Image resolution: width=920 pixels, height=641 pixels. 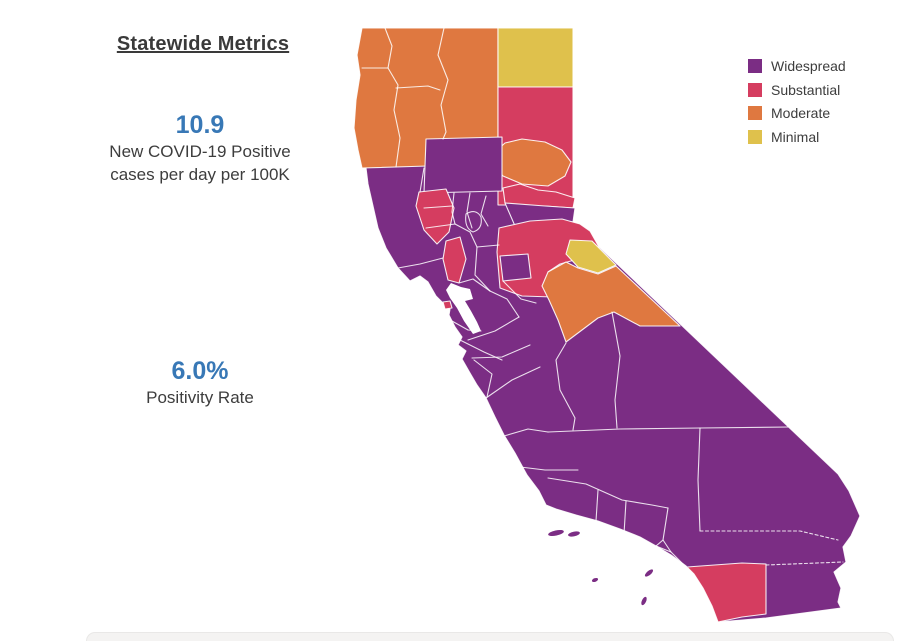 I want to click on map-region-north-valley-widespread, so click(x=463, y=165).